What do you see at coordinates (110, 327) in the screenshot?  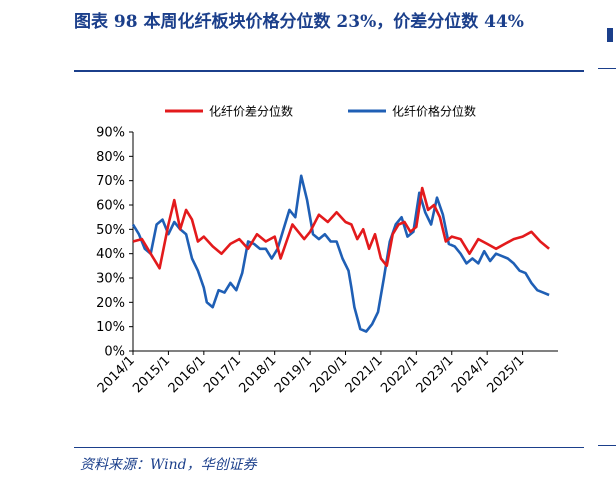 I see `y-tick-label: 10%` at bounding box center [110, 327].